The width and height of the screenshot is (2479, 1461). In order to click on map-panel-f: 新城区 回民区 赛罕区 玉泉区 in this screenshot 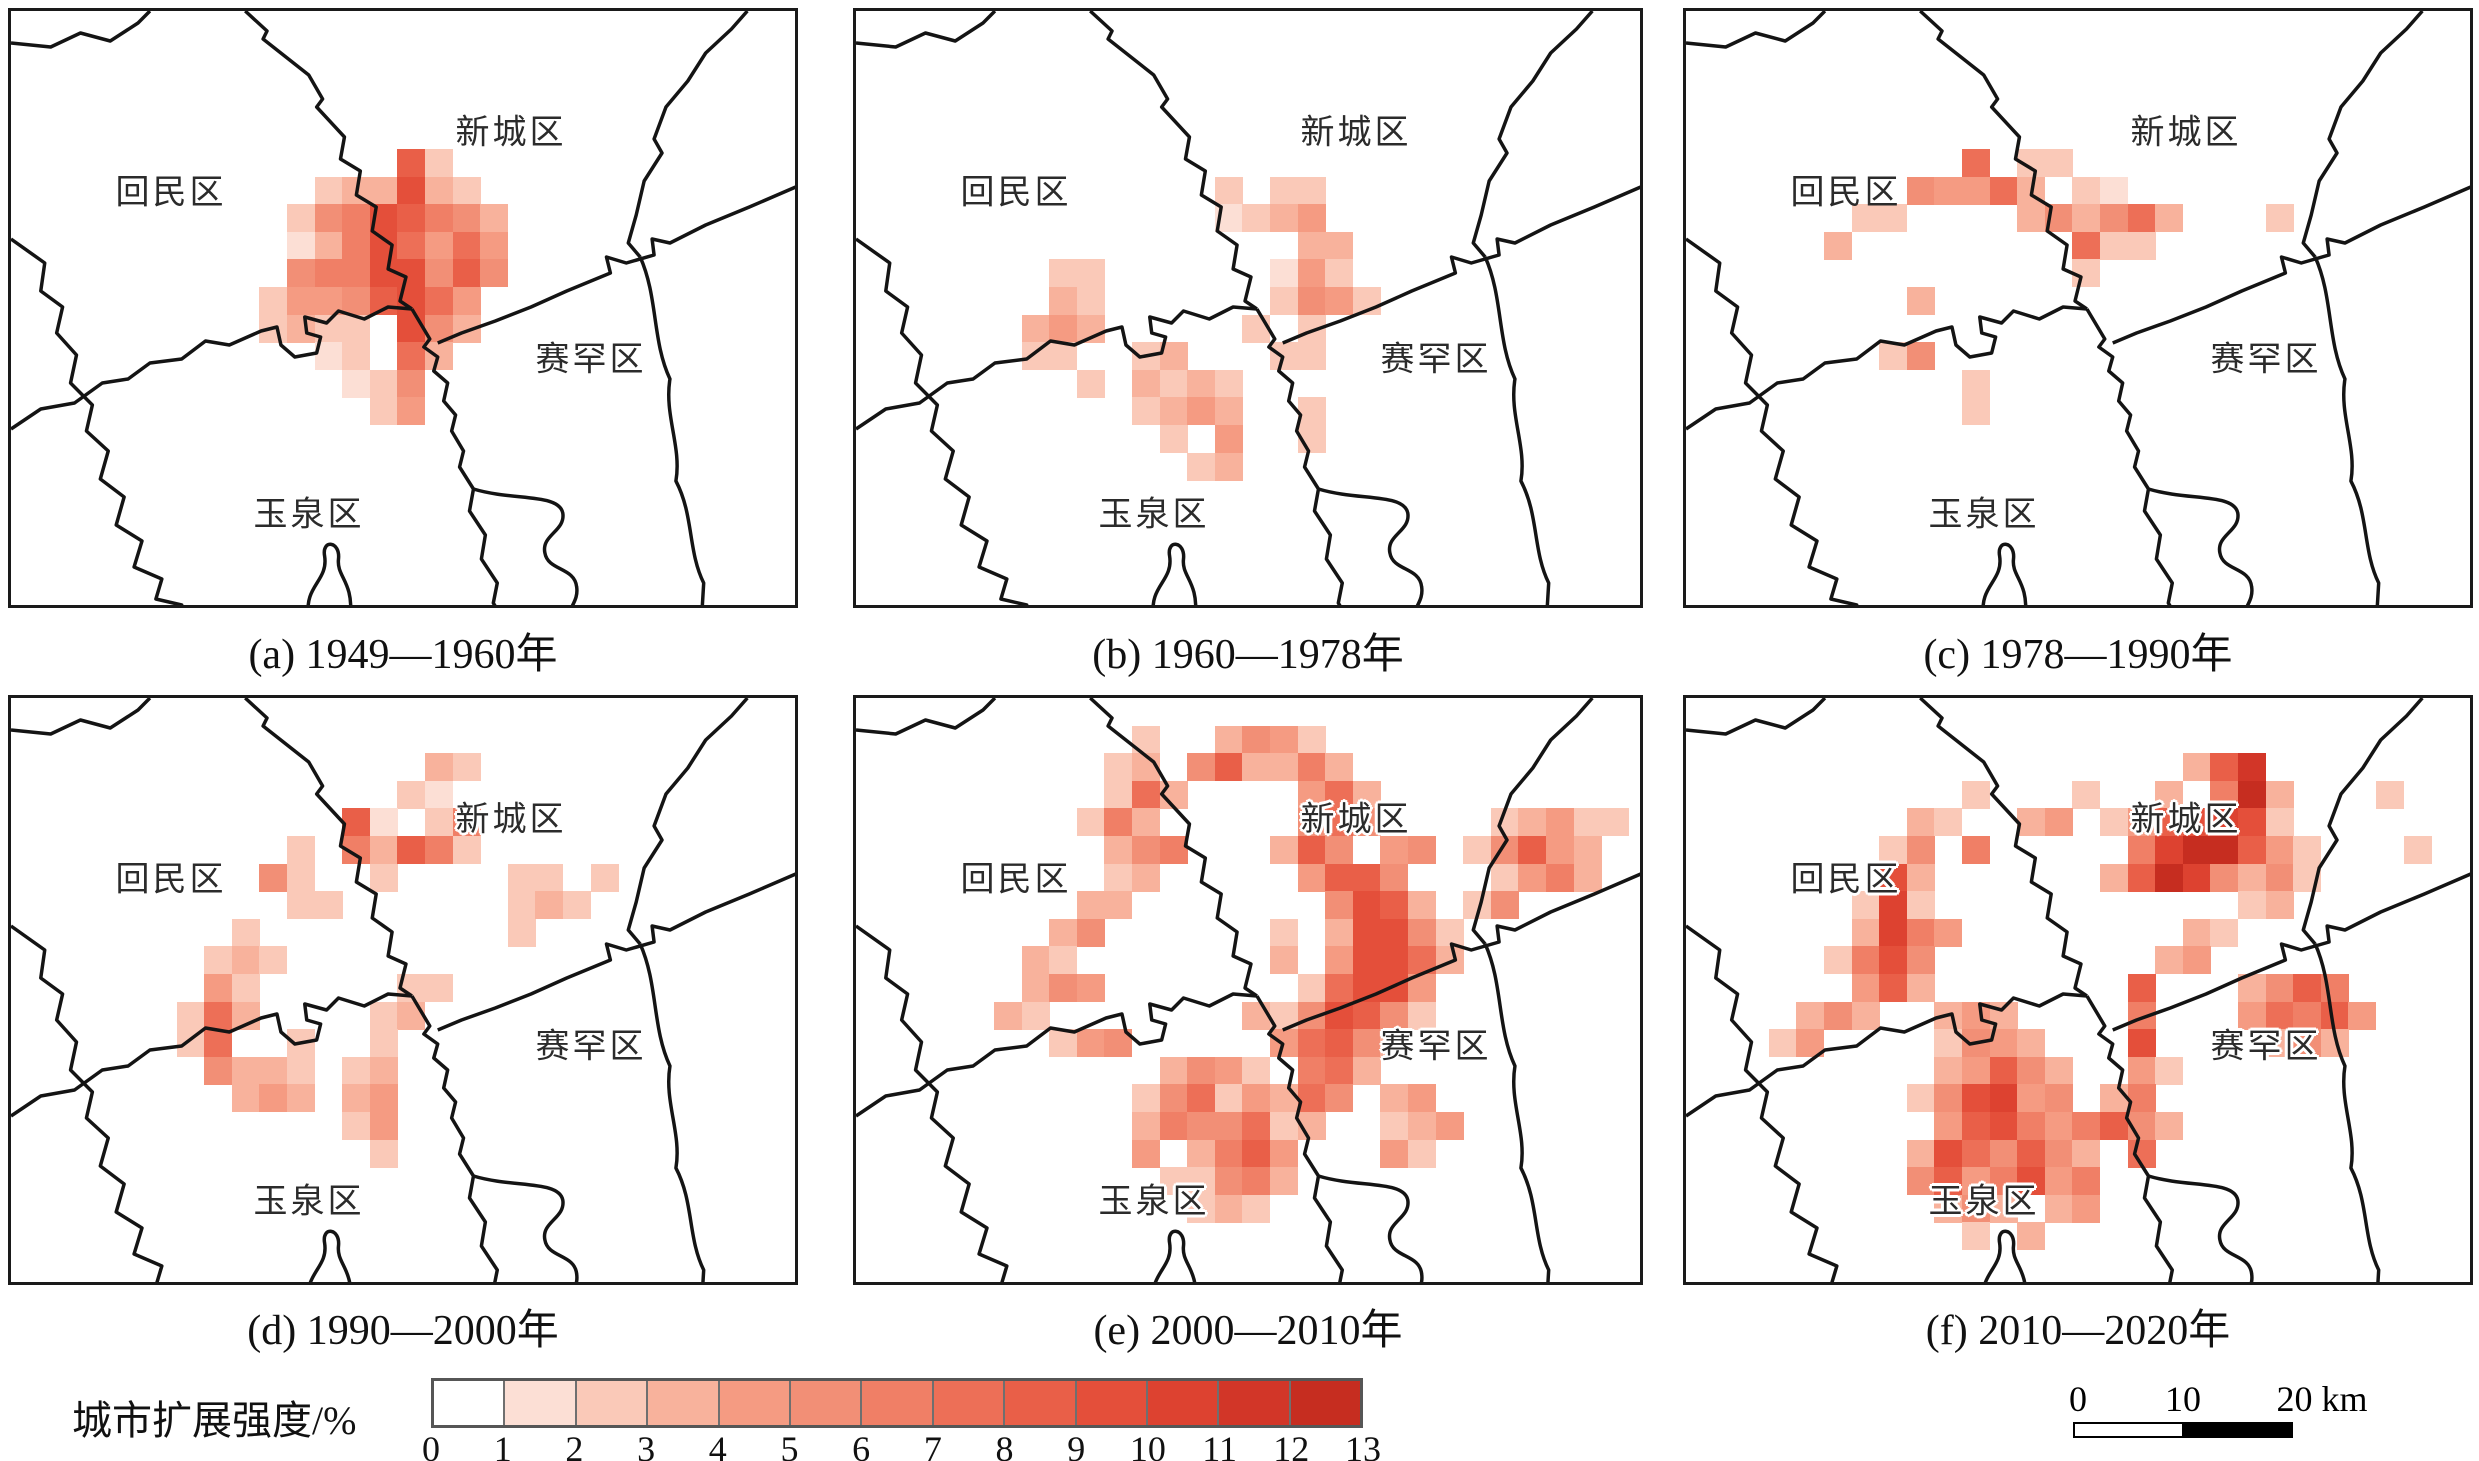, I will do `click(2078, 990)`.